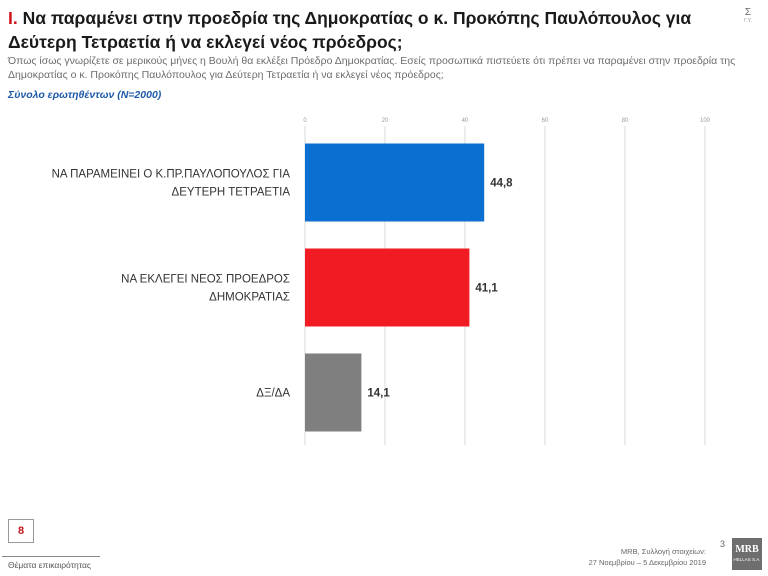 This screenshot has height=576, width=768. Describe the element at coordinates (545, 121) in the screenshot. I see `x-tick-label: 60` at that location.